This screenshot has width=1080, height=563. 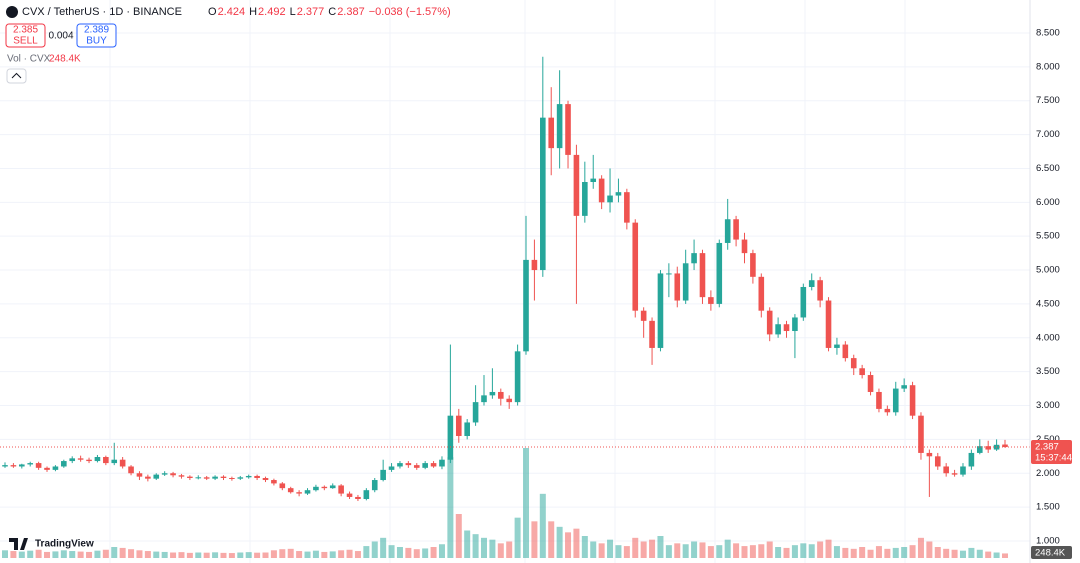 What do you see at coordinates (272, 12) in the screenshot?
I see `ohlc-value: 2.492` at bounding box center [272, 12].